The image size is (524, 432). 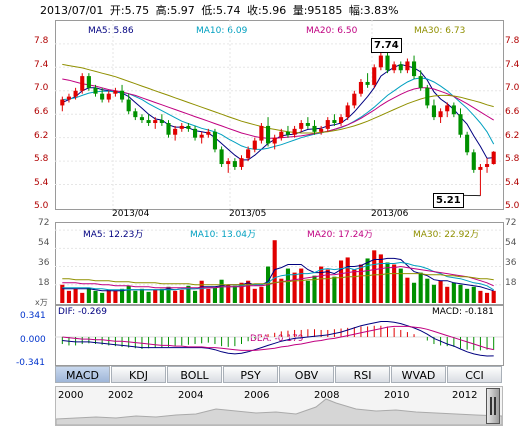 I want to click on price-ma30-line, so click(x=278, y=98).